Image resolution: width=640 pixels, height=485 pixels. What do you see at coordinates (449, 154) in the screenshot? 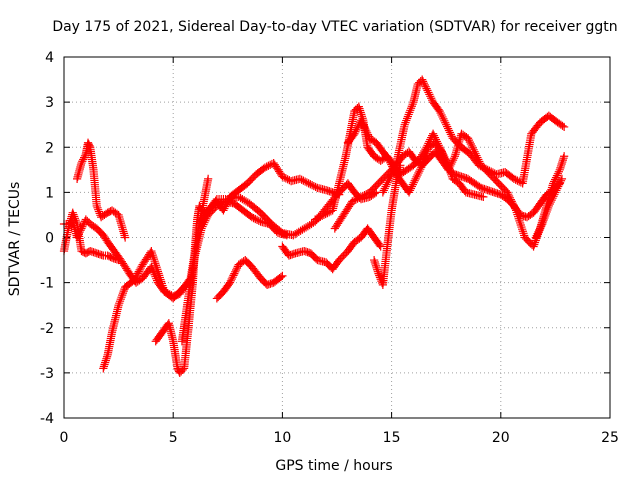
I see `series-arc11` at bounding box center [449, 154].